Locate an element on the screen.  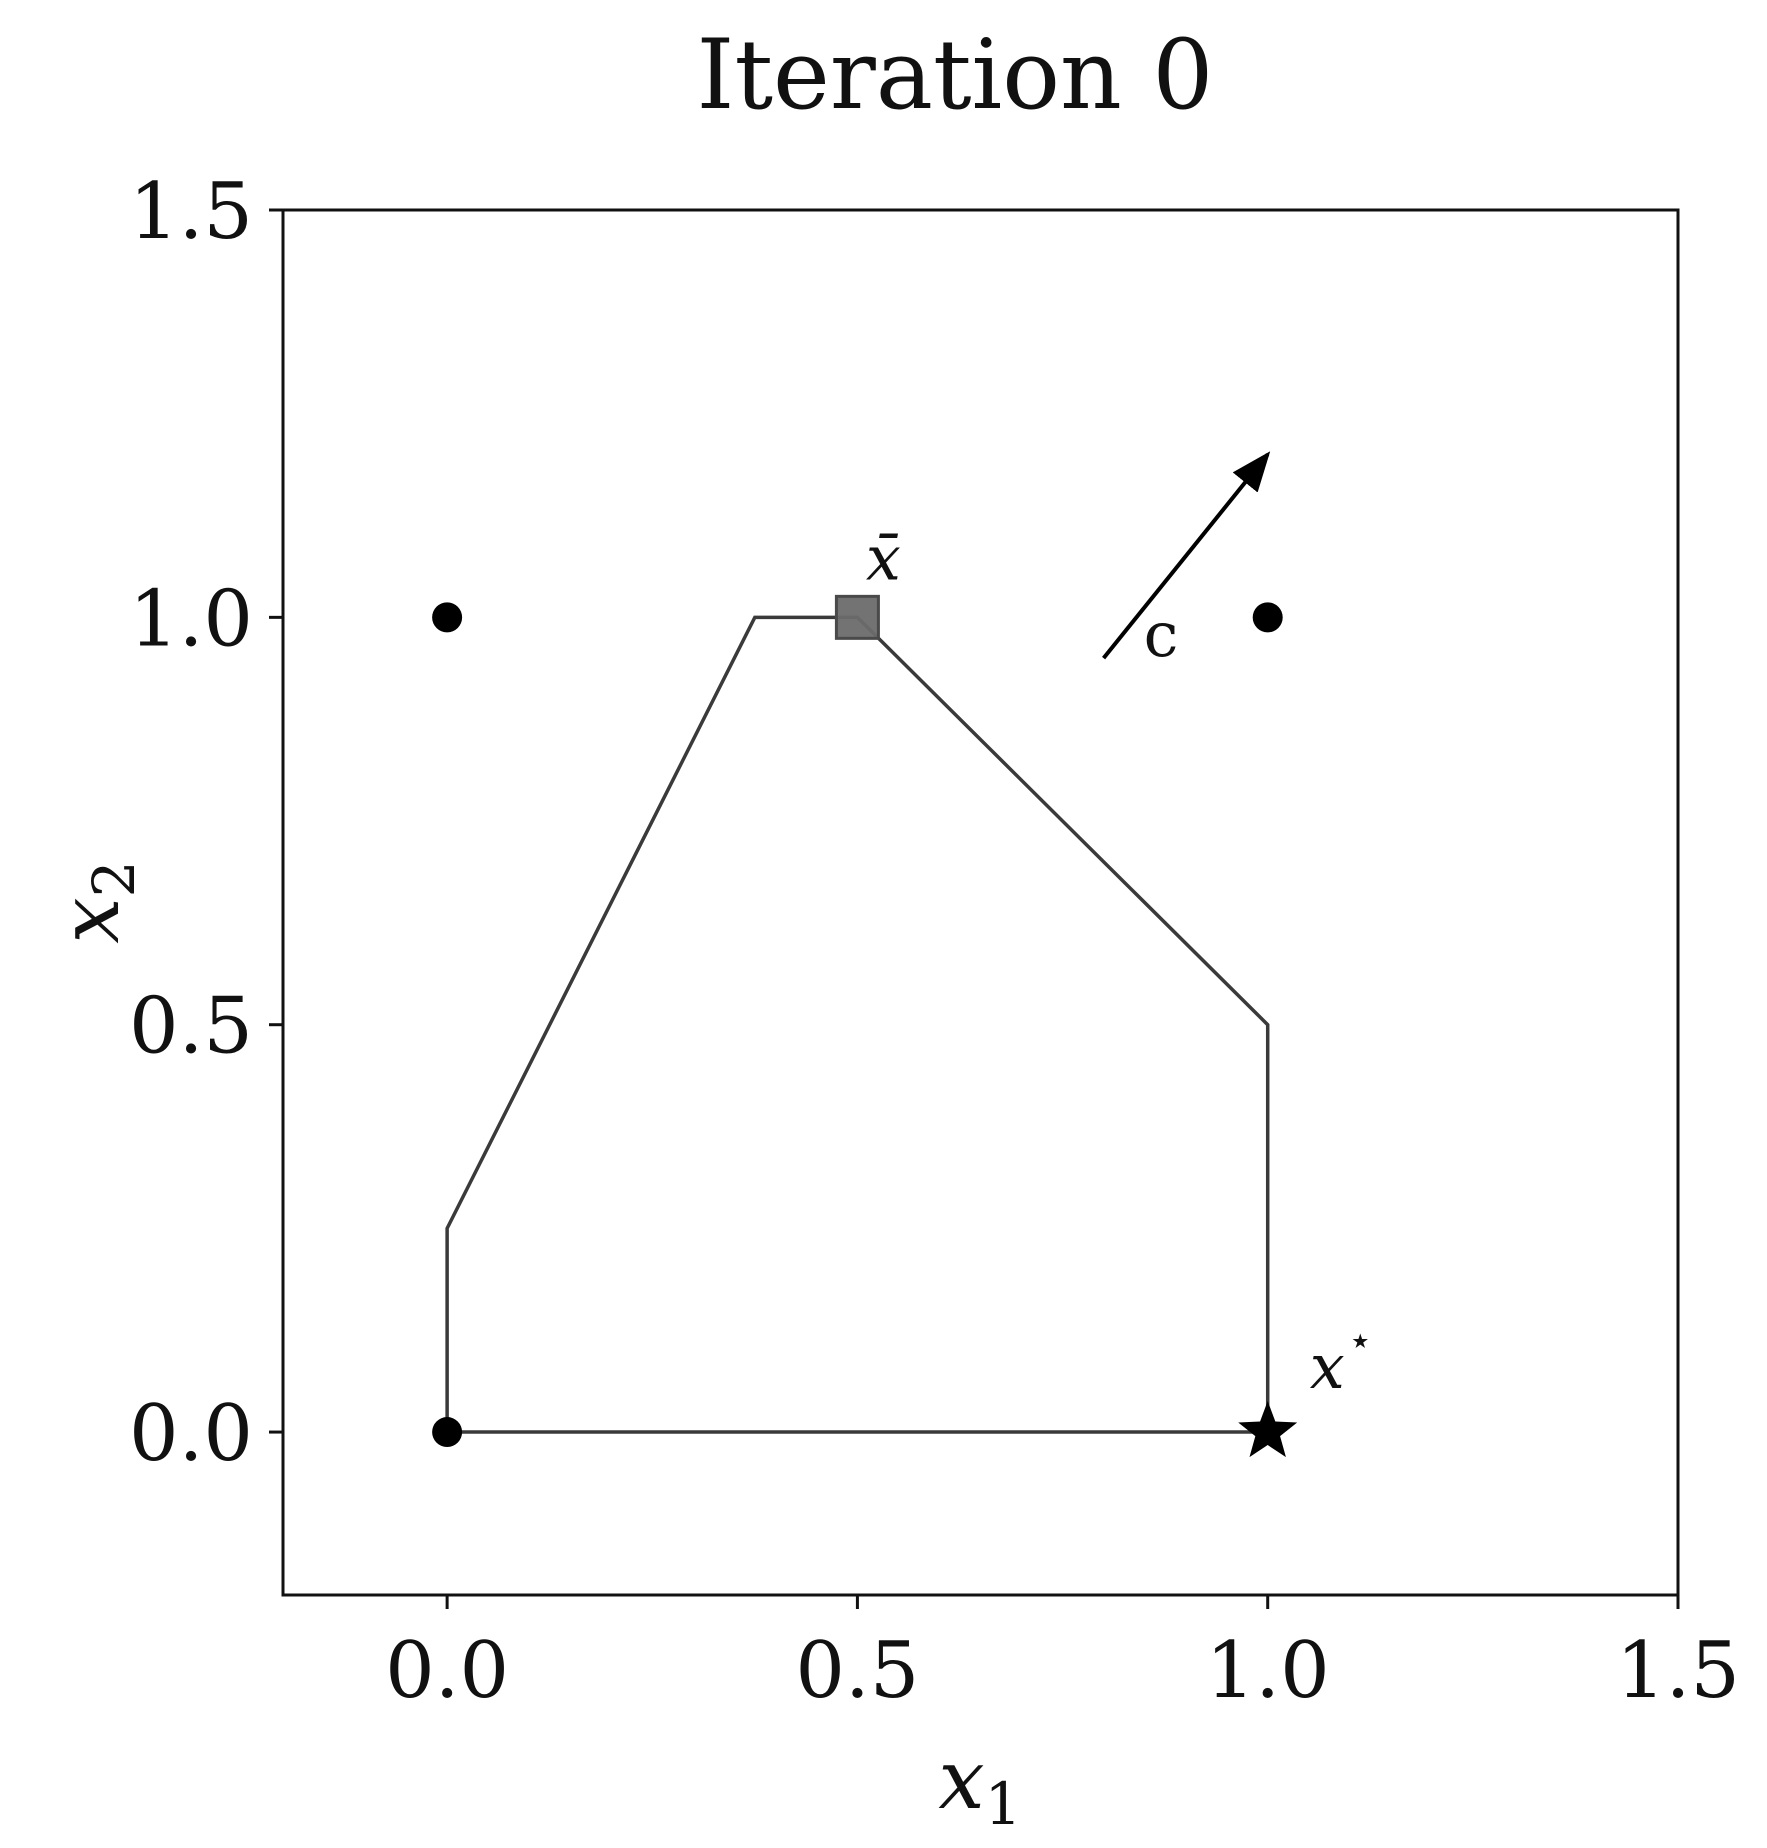
y-tick-label-0: 0.0 is located at coordinates (191, 1434).